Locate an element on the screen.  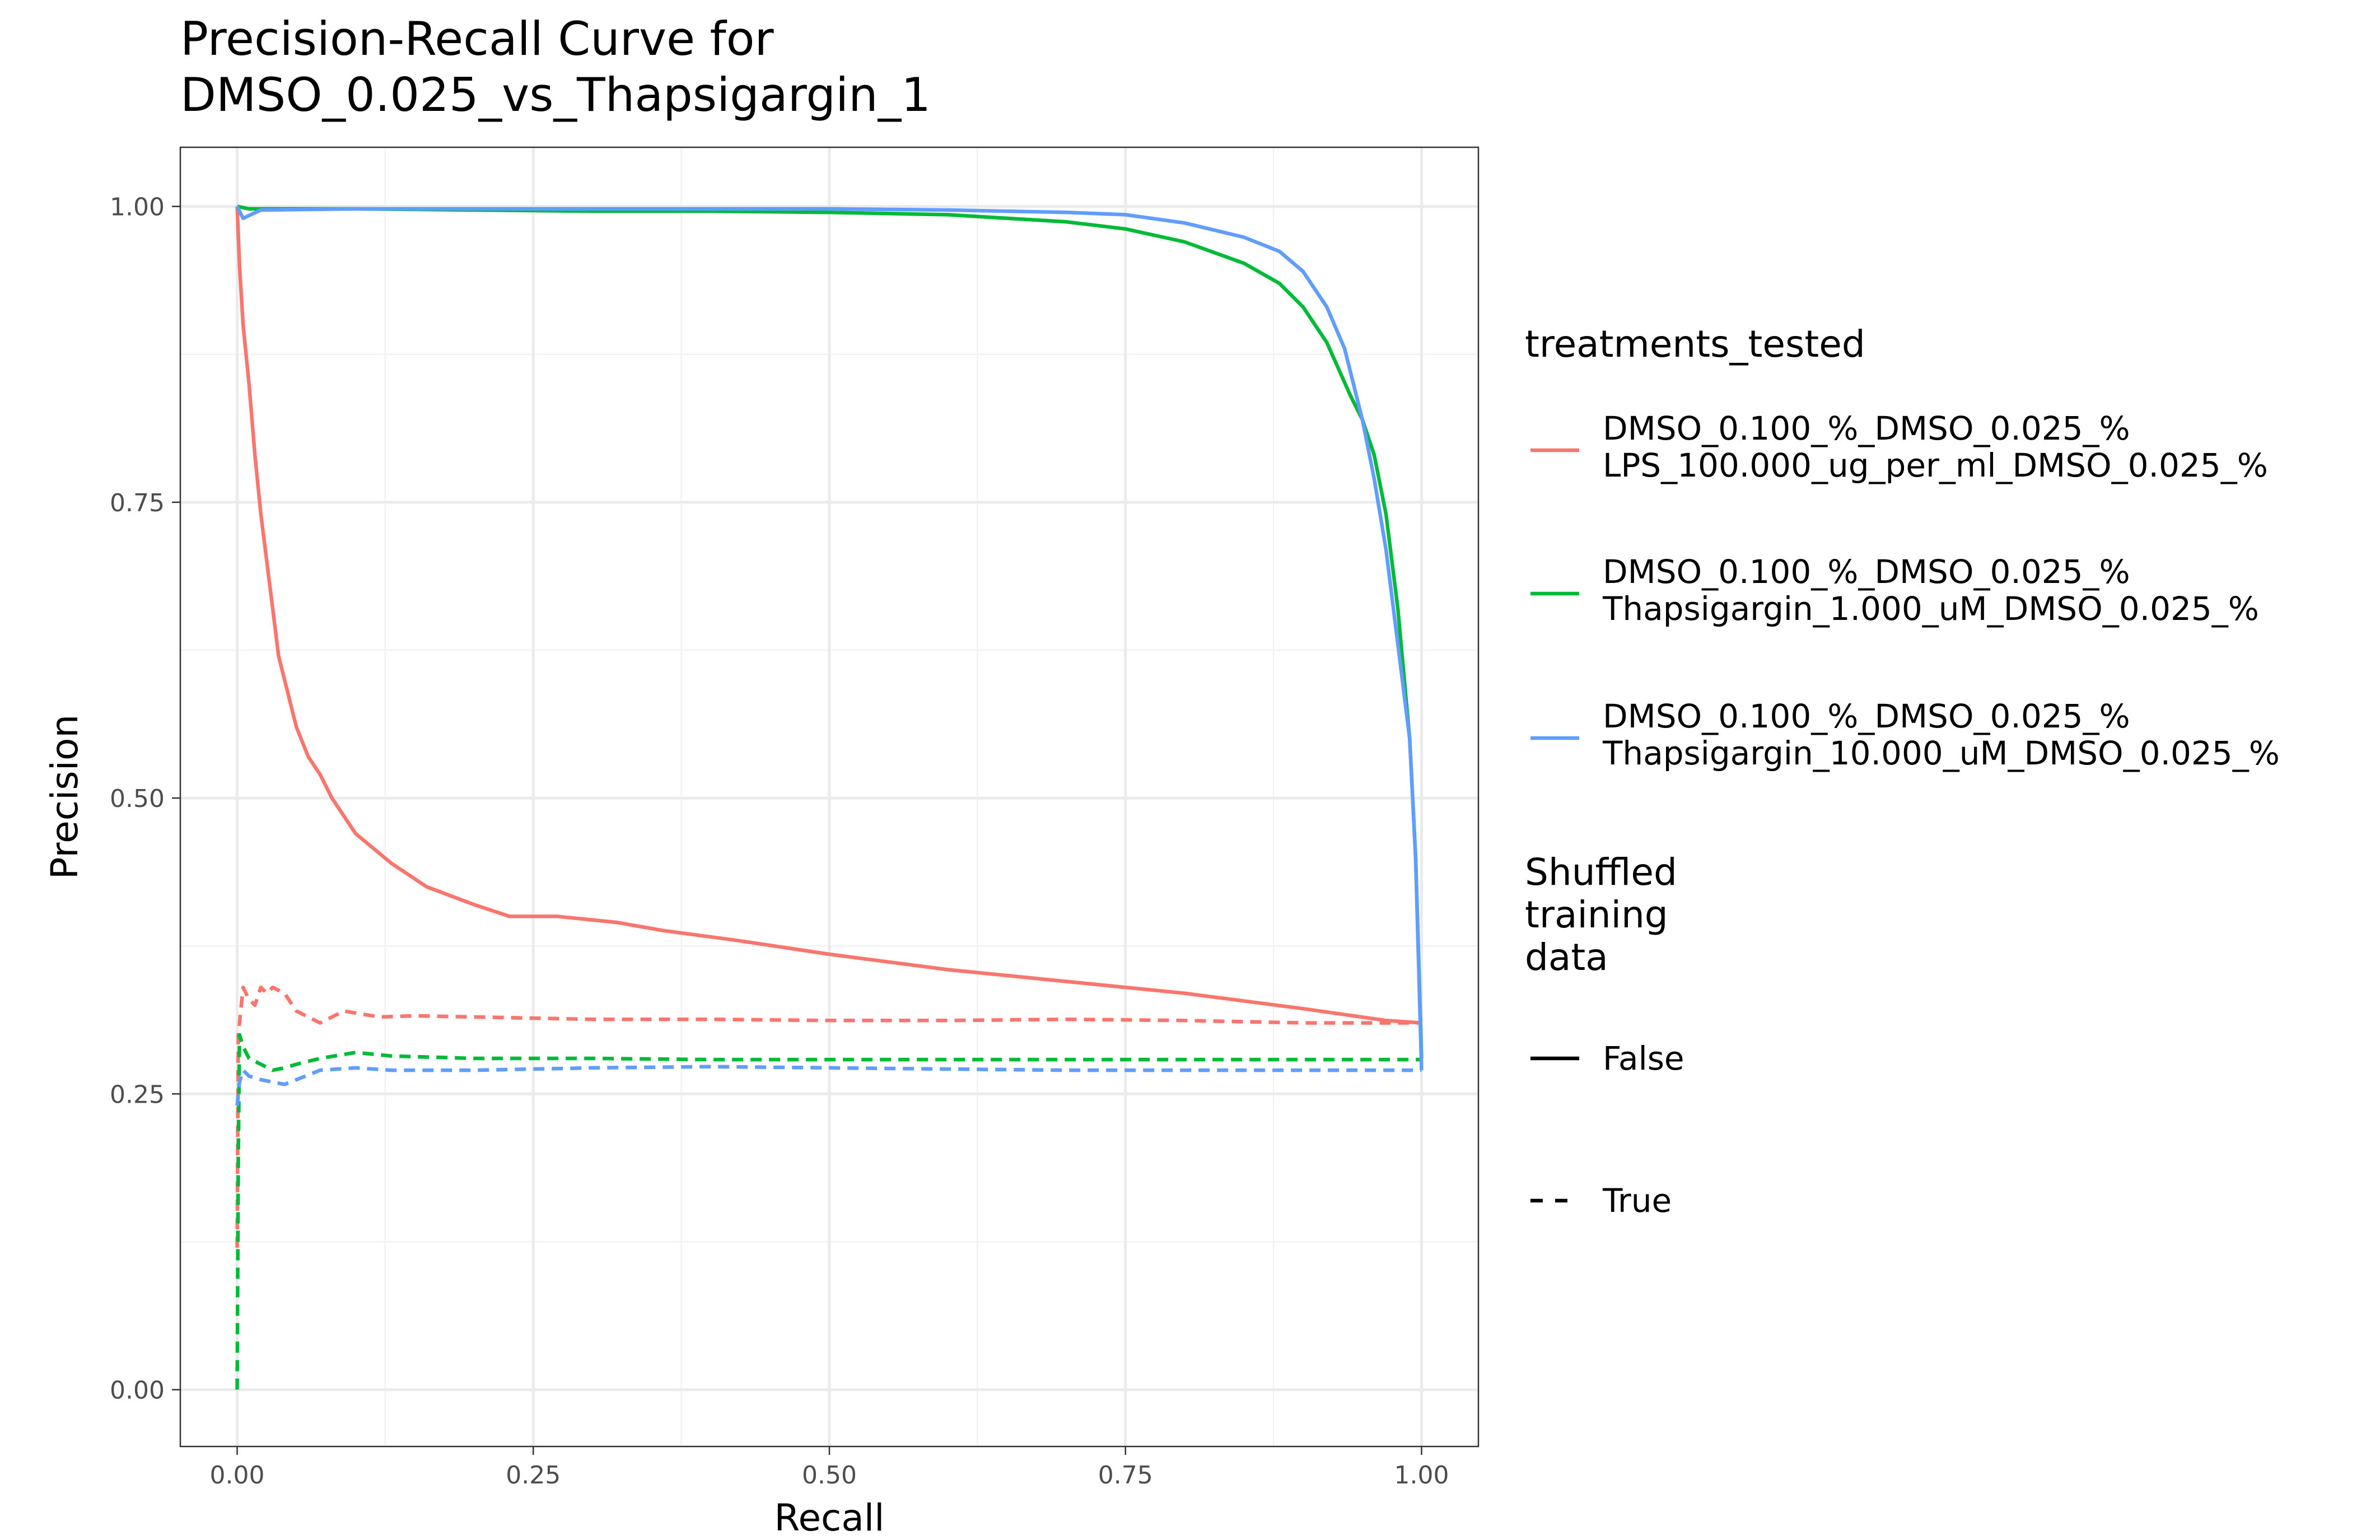
y-tick-label: 0.50 is located at coordinates (138, 799).